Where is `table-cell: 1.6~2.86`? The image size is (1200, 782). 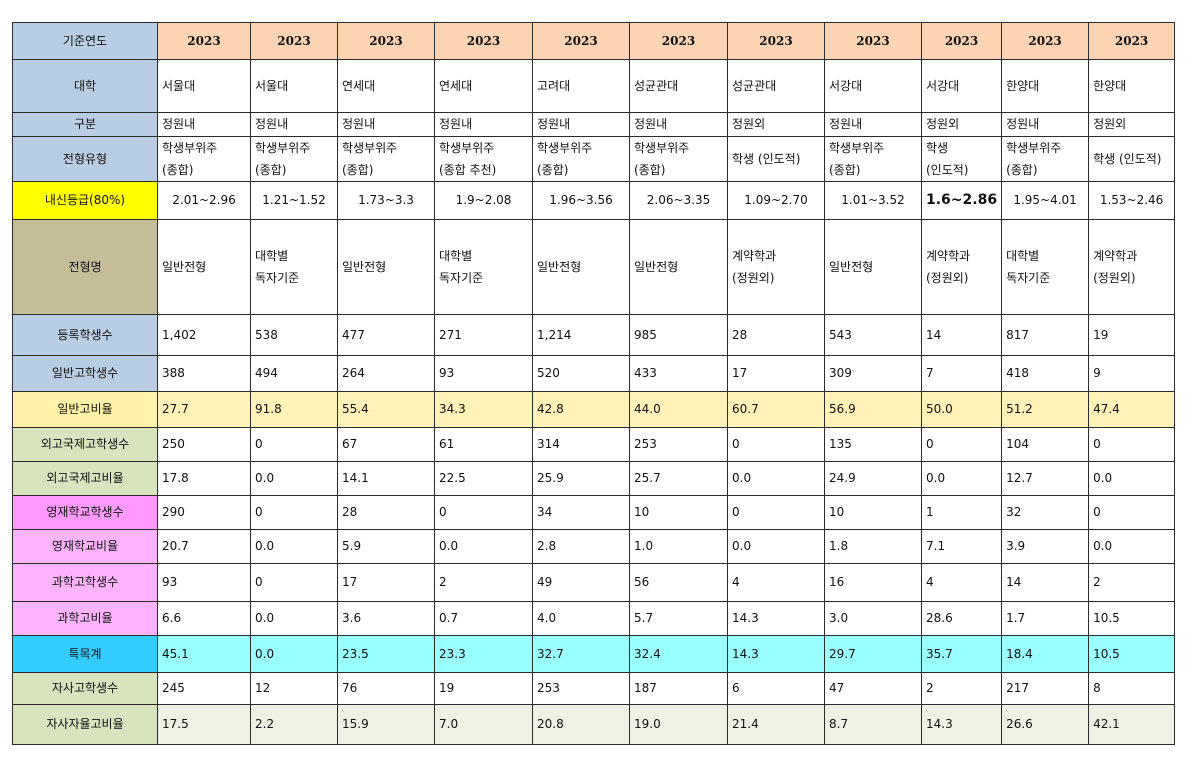 table-cell: 1.6~2.86 is located at coordinates (961, 200).